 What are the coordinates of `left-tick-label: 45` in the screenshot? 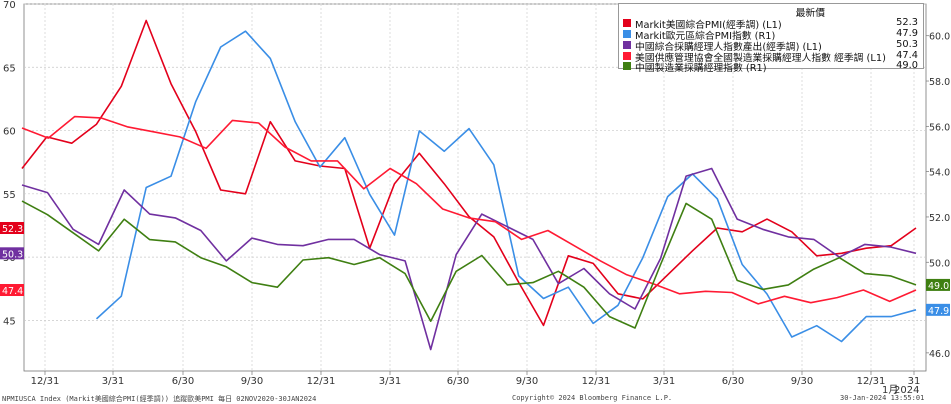 It's located at (9, 321).